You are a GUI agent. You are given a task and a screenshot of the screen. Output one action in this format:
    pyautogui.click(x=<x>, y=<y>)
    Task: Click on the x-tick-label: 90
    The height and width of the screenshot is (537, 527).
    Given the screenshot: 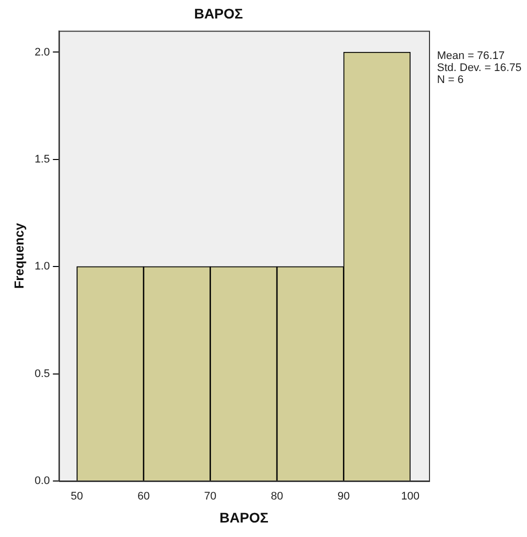 What is the action you would take?
    pyautogui.click(x=344, y=496)
    